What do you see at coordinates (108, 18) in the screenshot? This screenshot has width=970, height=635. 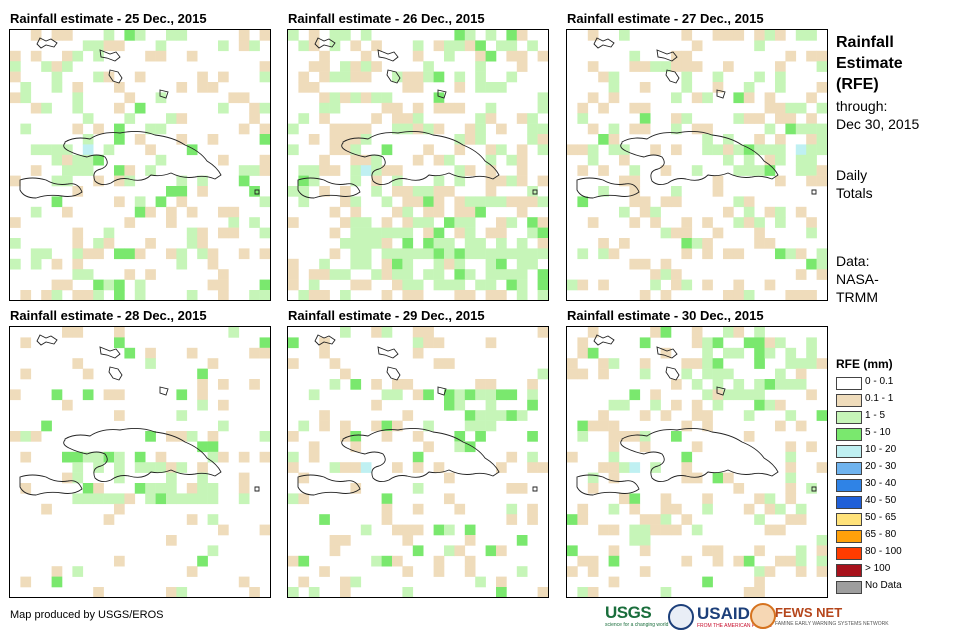 I see `panel-title-25-dec: Rainfall estimate - 25 Dec., 2015` at bounding box center [108, 18].